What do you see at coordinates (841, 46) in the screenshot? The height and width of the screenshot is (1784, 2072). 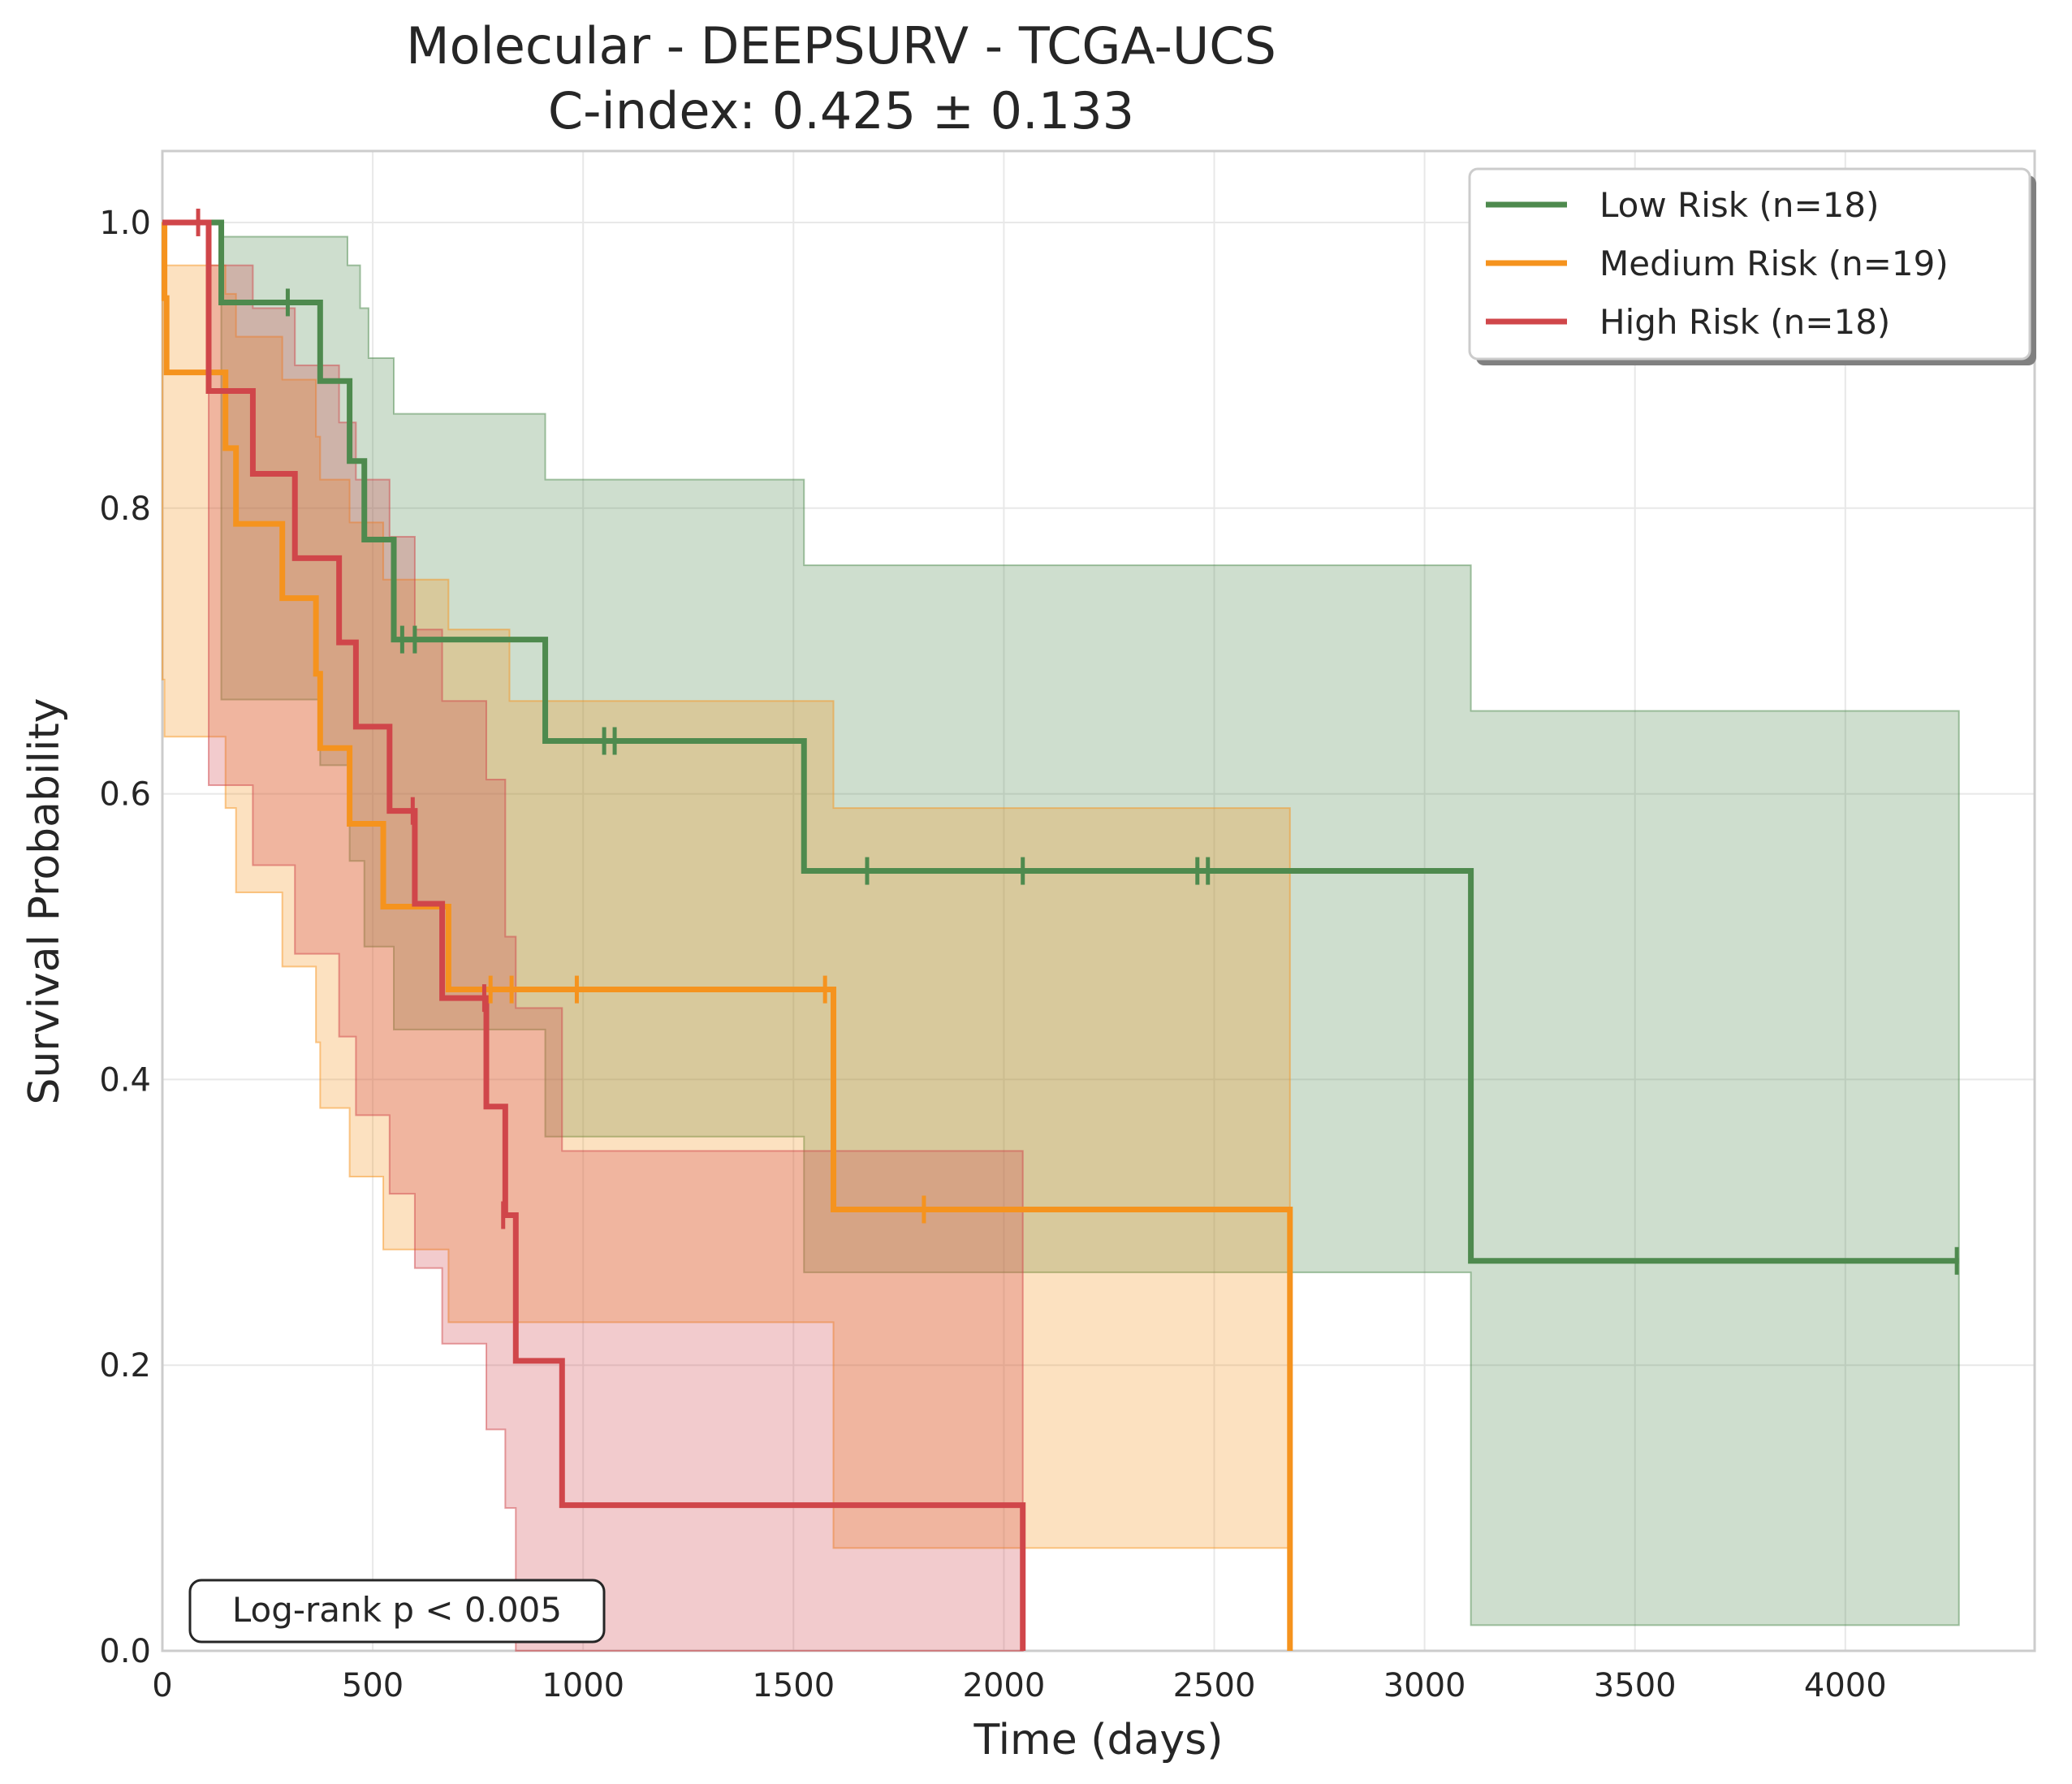 I see `chart-title: Molecular - DEEPSURV - TCGA-UCS` at bounding box center [841, 46].